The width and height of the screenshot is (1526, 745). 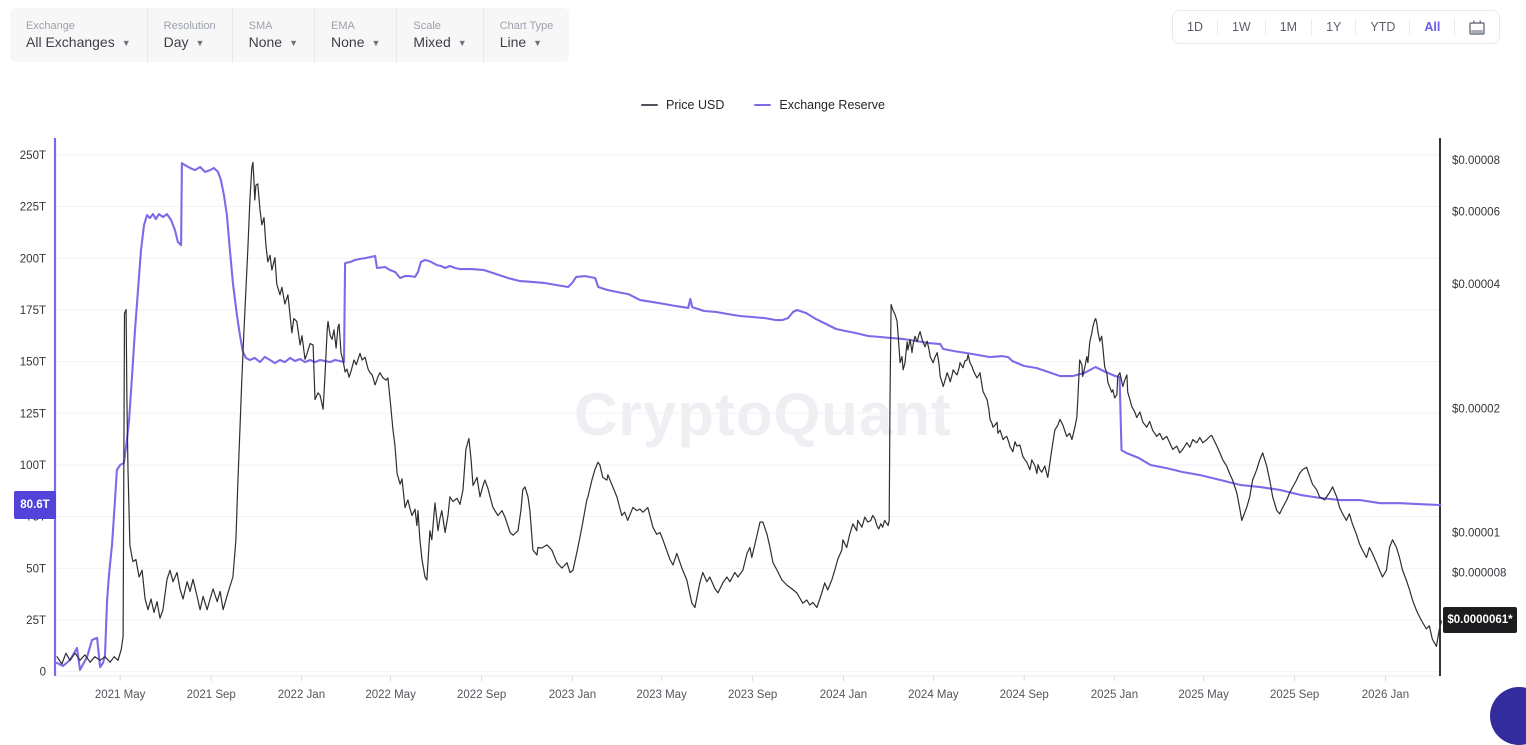 I want to click on ema-value: None, so click(x=348, y=42).